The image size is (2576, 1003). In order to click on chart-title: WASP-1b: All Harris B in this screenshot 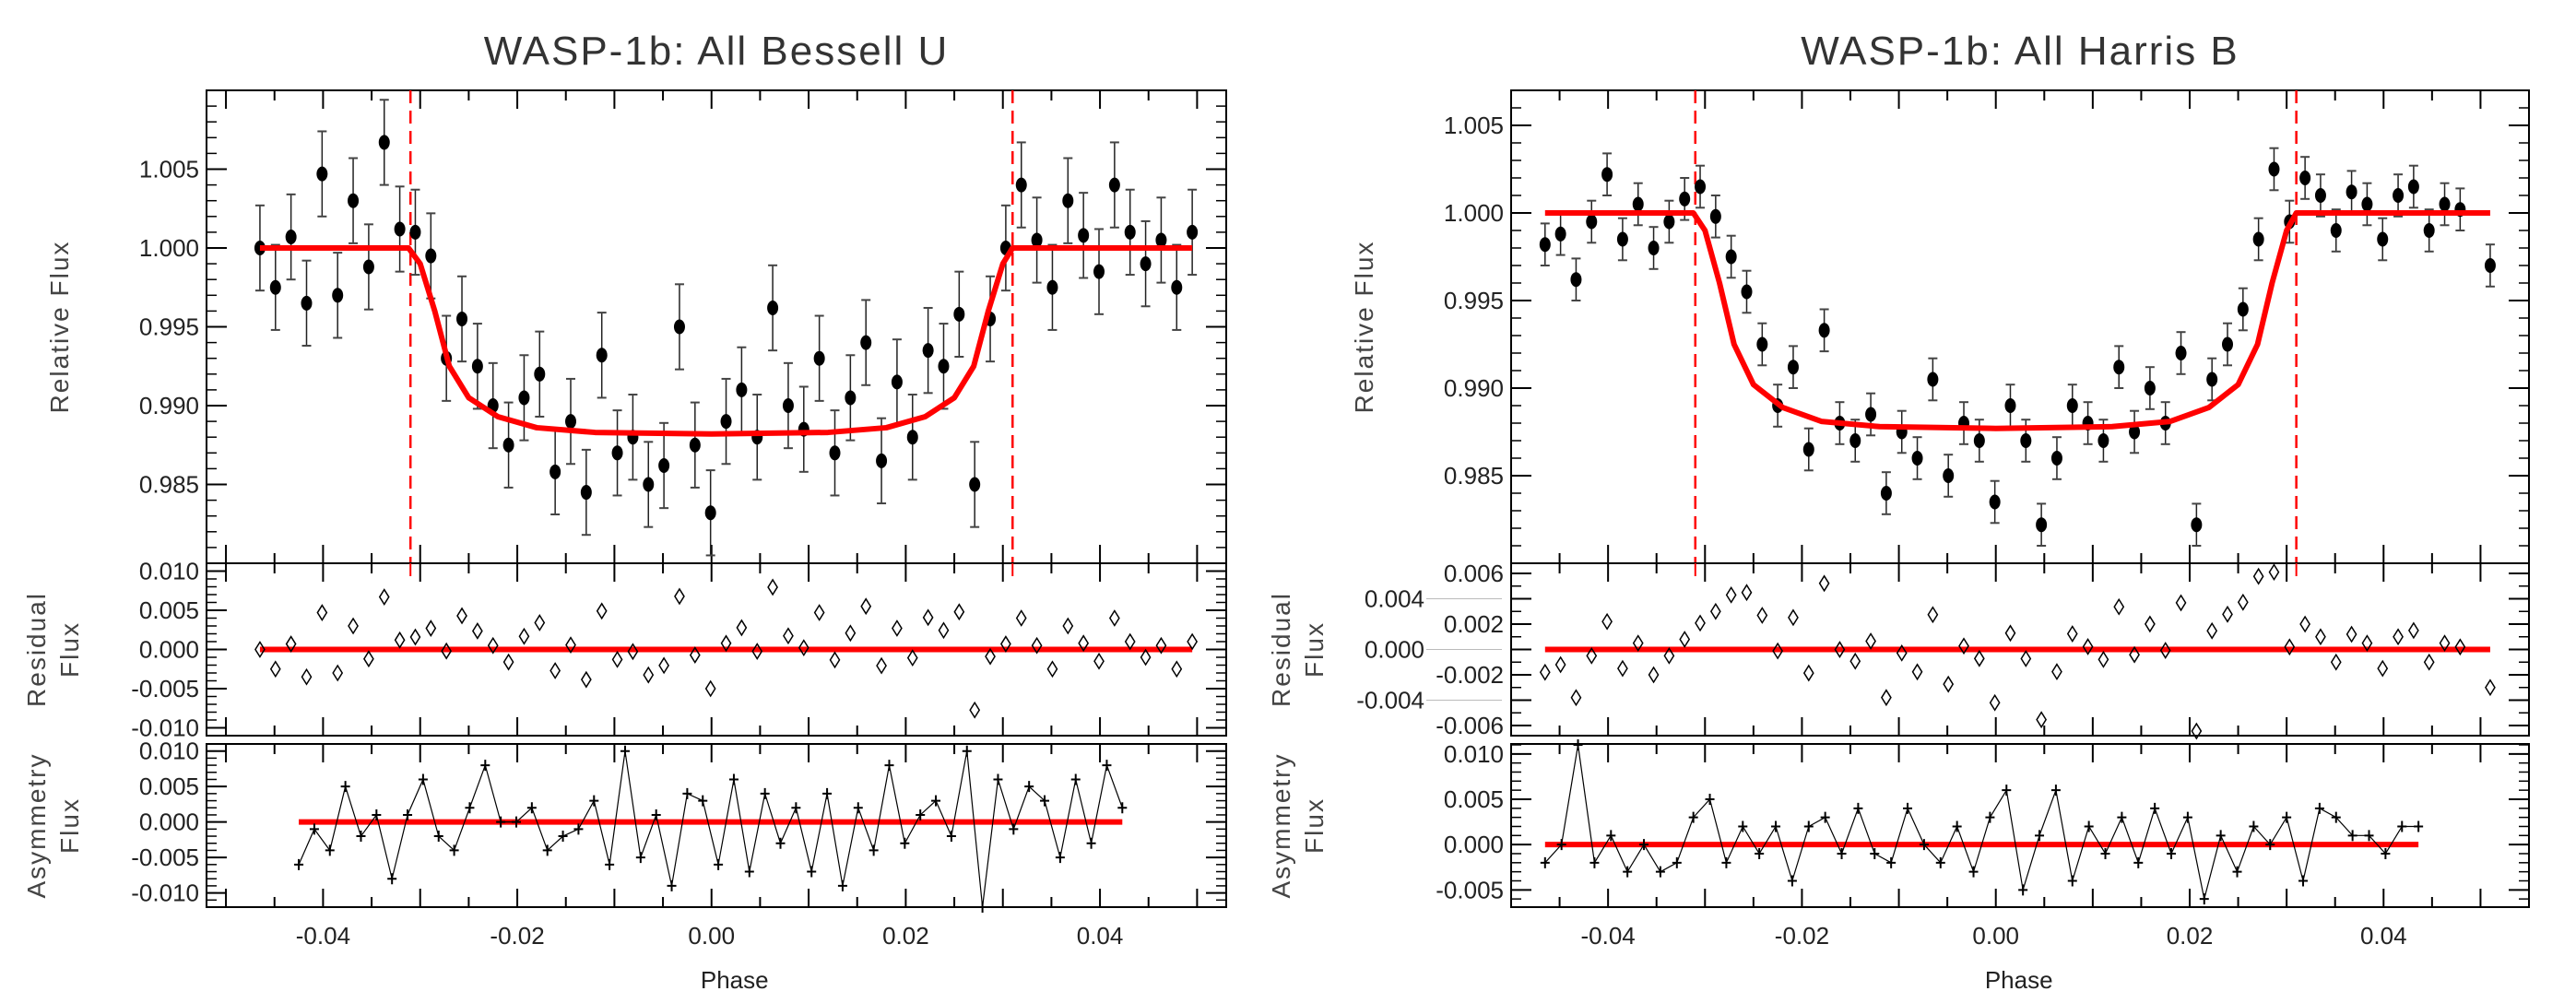, I will do `click(2020, 51)`.